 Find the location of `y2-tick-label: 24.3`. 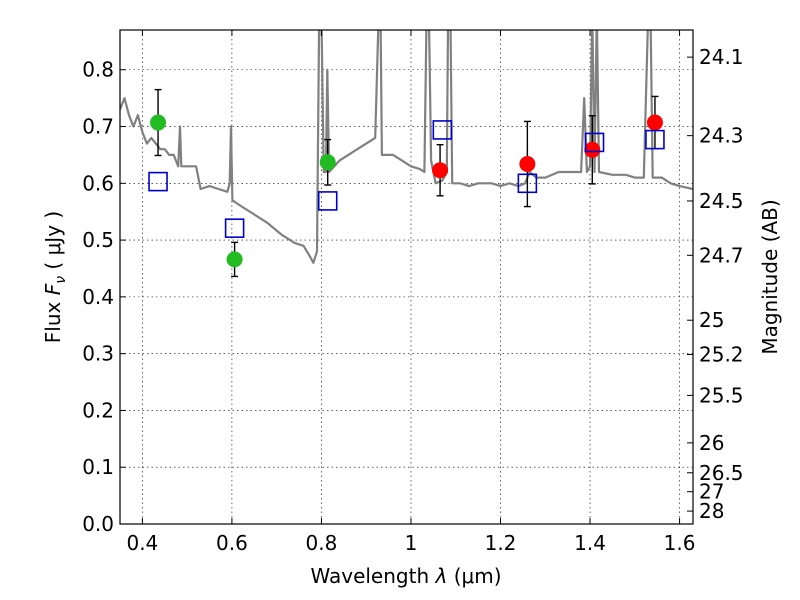

y2-tick-label: 24.3 is located at coordinates (721, 136).